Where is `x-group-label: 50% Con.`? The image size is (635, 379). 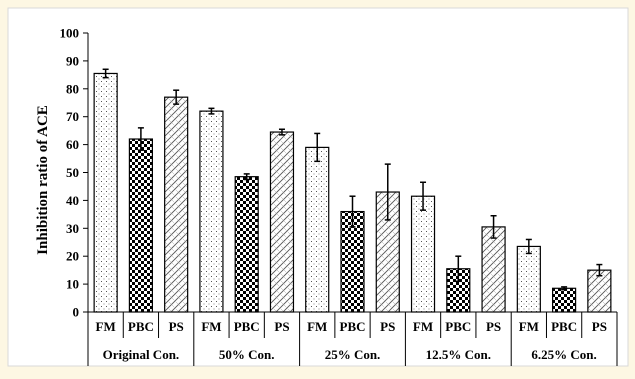
x-group-label: 50% Con. is located at coordinates (247, 354).